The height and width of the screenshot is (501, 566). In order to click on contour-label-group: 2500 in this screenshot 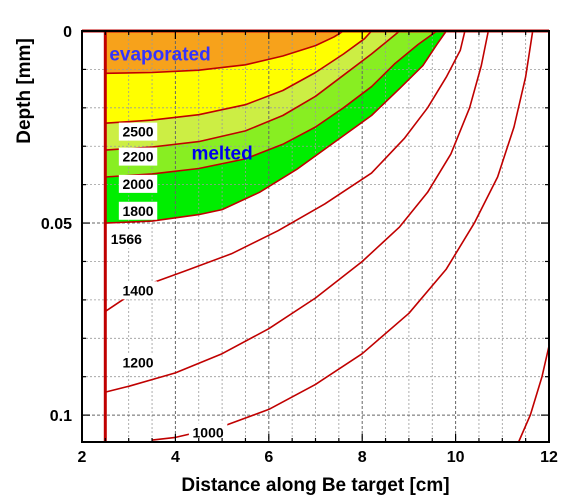, I will do `click(138, 132)`.